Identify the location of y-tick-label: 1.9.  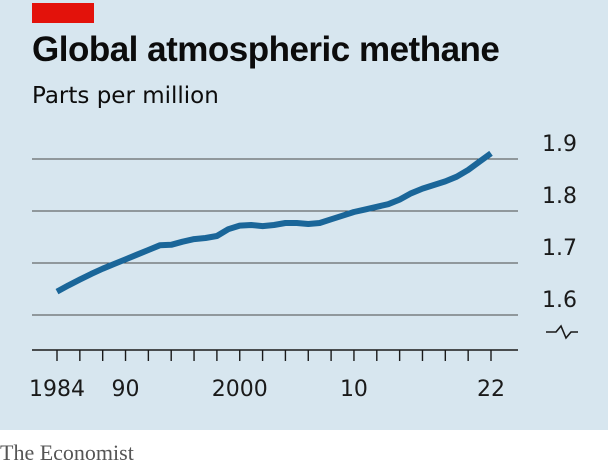
(559, 144).